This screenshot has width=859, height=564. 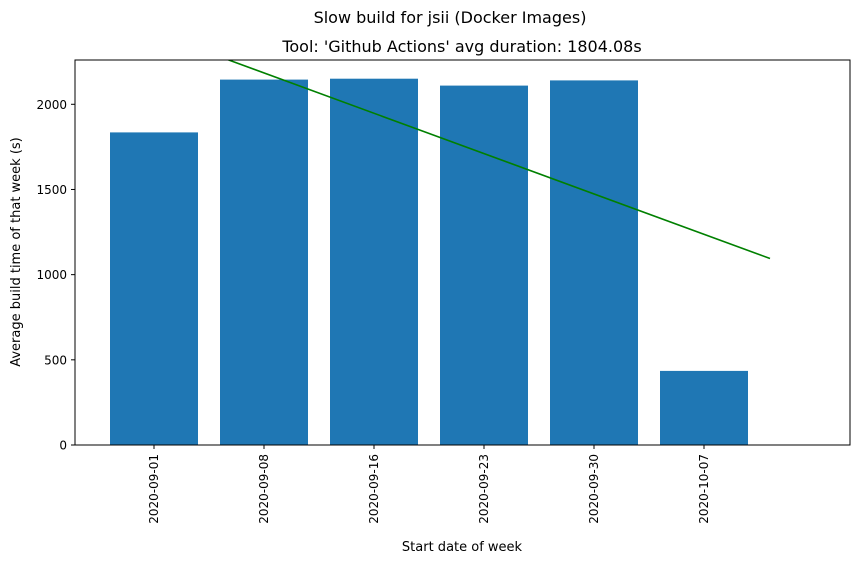 What do you see at coordinates (51, 190) in the screenshot?
I see `y-tick-label: 1500` at bounding box center [51, 190].